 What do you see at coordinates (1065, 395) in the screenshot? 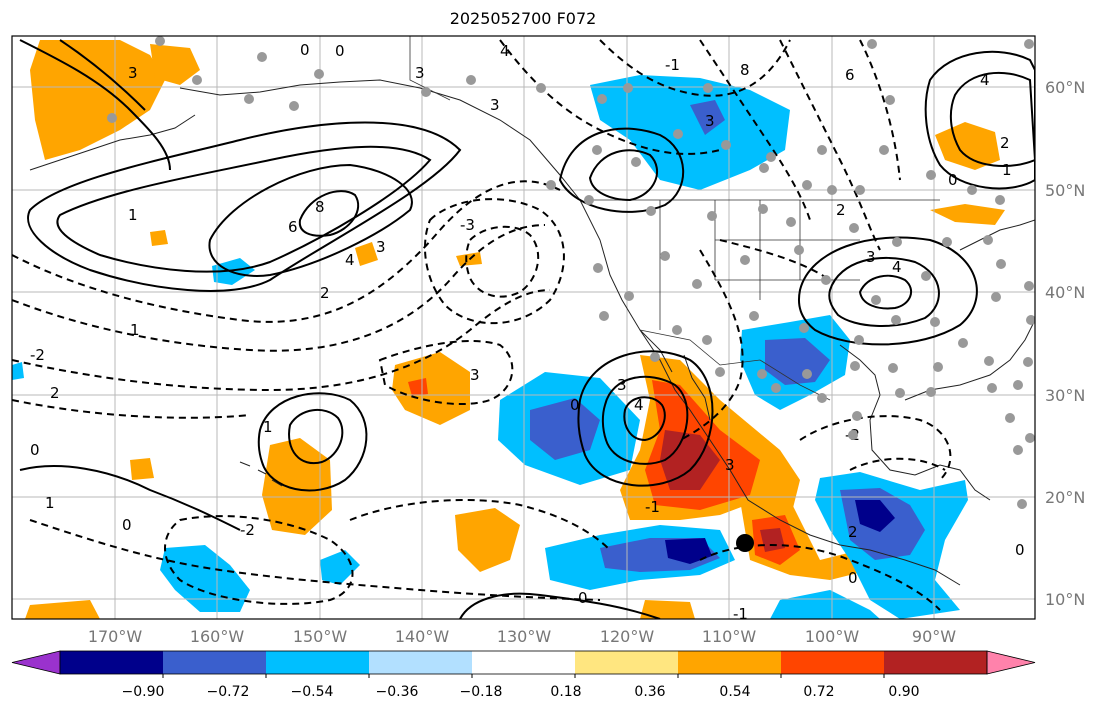
I see `lat-label: 30°N` at bounding box center [1065, 395].